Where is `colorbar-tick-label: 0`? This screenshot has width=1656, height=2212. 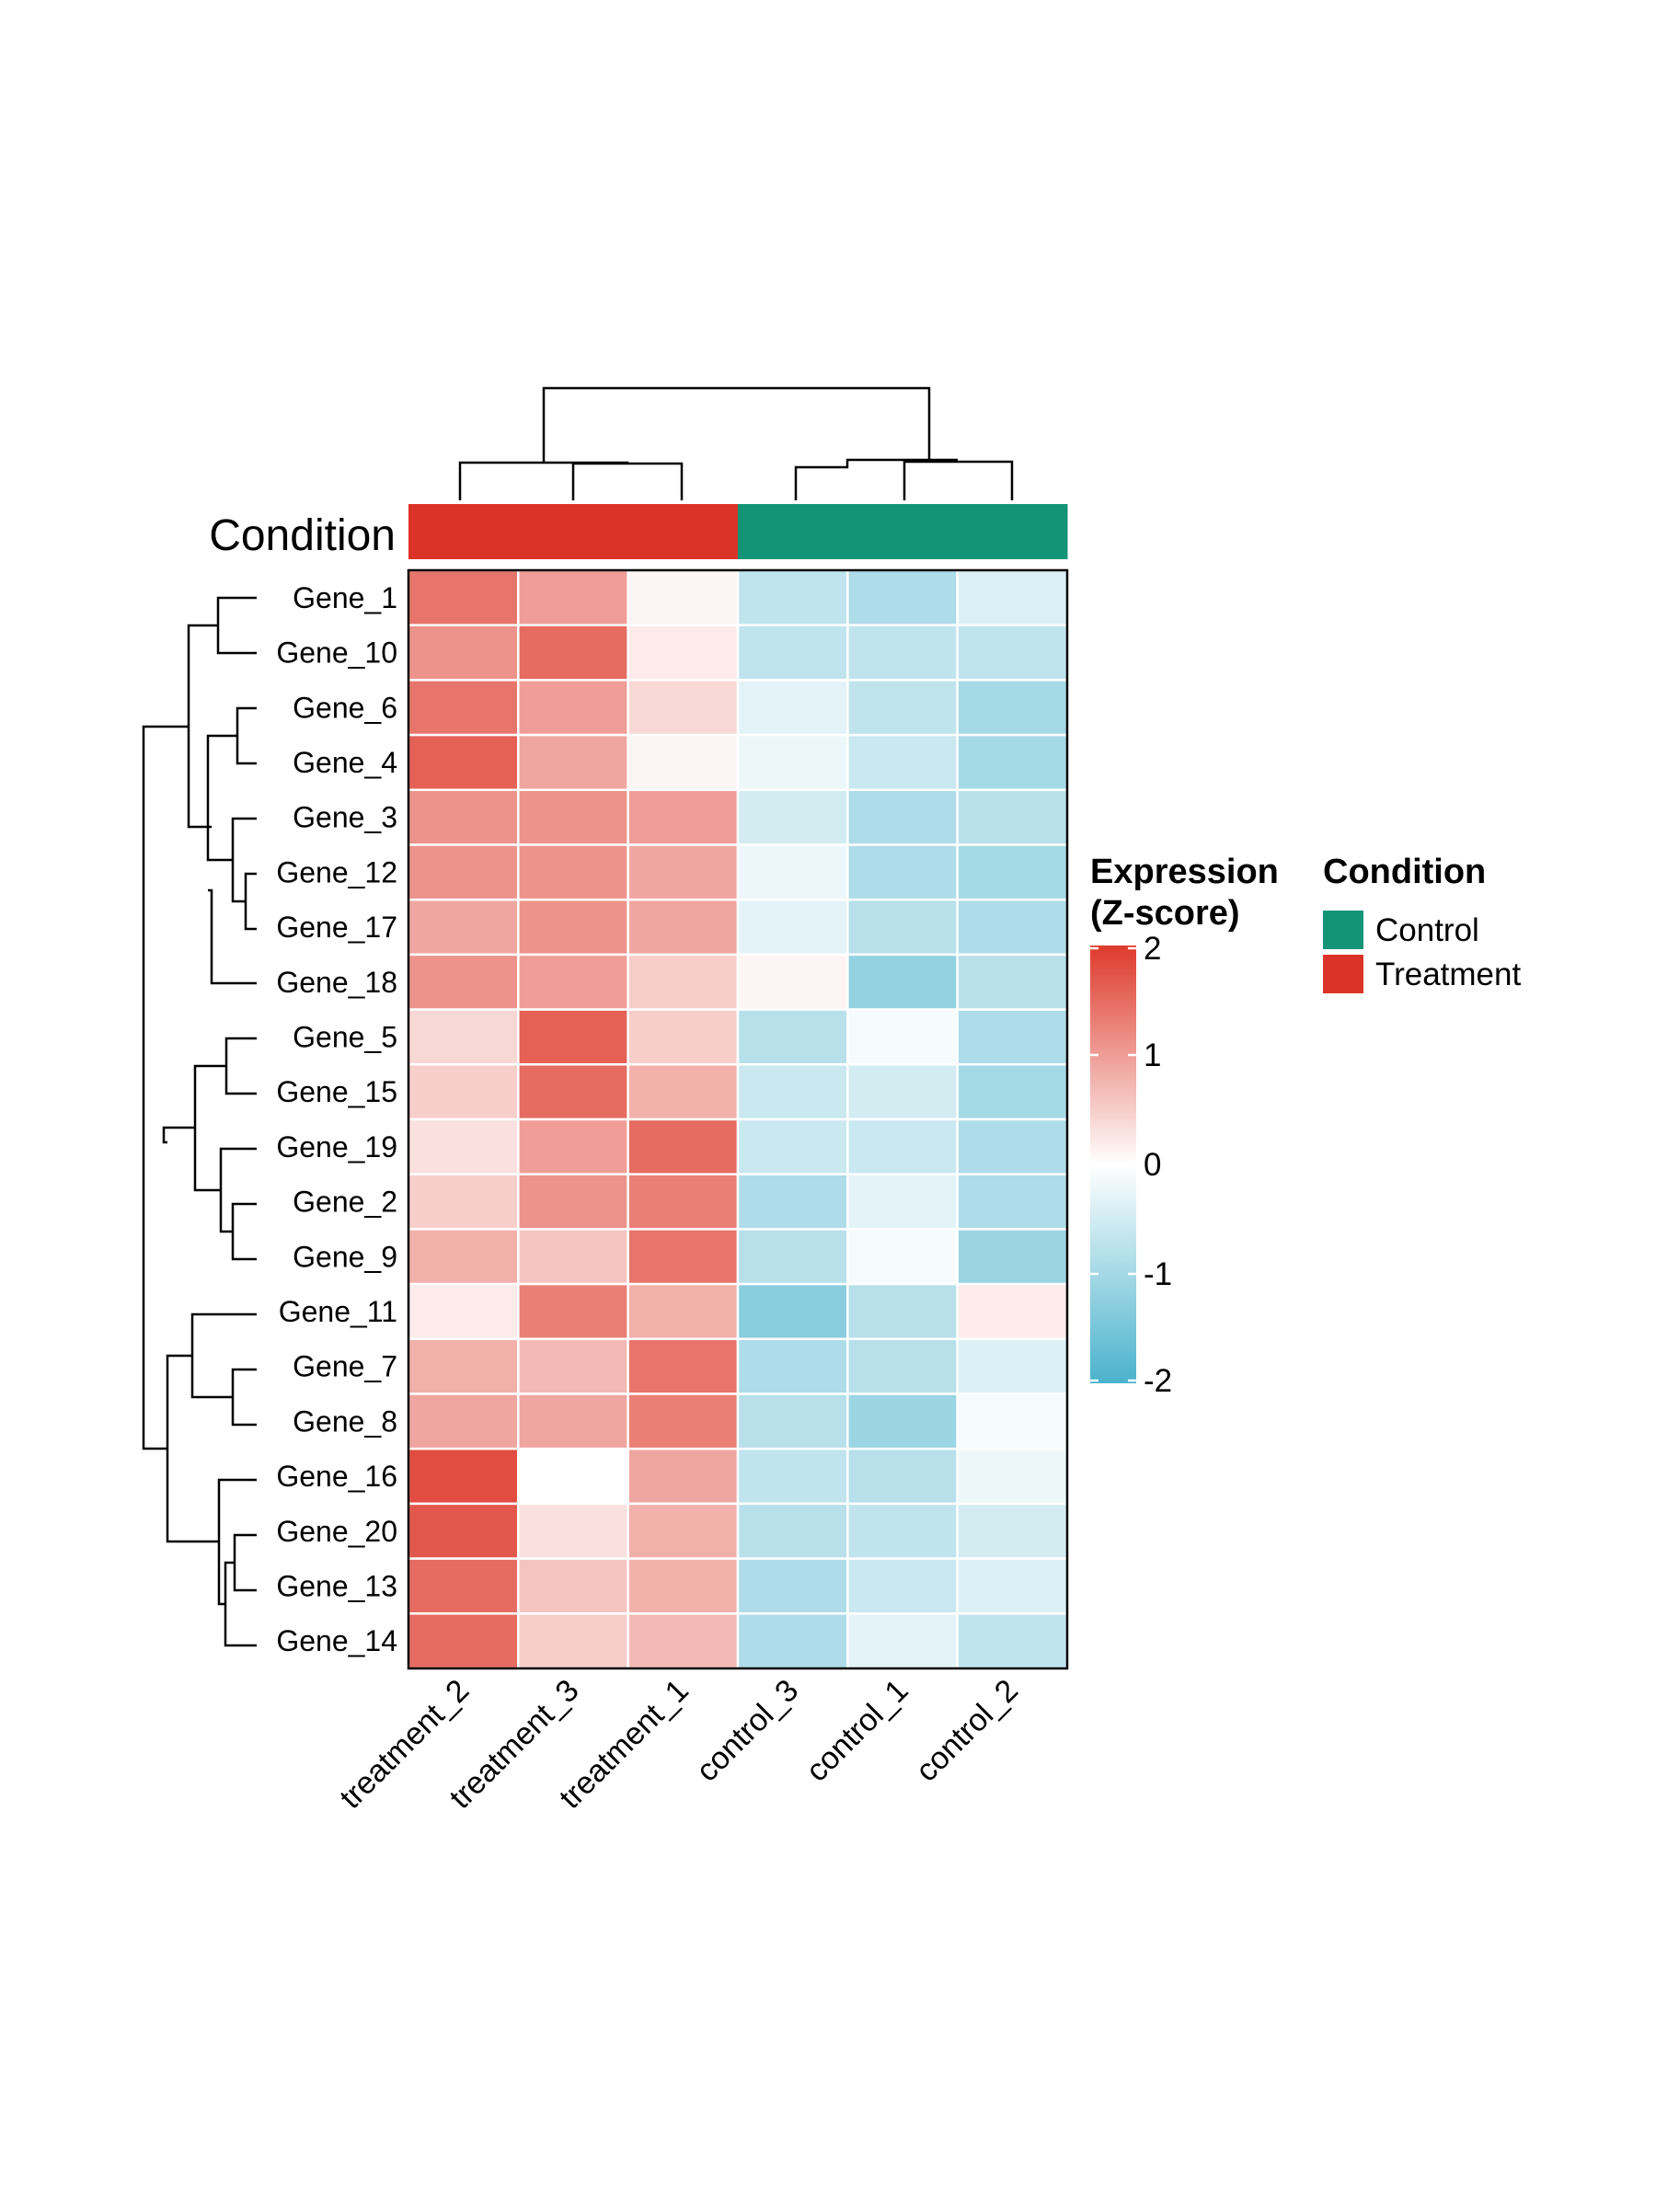 colorbar-tick-label: 0 is located at coordinates (1152, 1165).